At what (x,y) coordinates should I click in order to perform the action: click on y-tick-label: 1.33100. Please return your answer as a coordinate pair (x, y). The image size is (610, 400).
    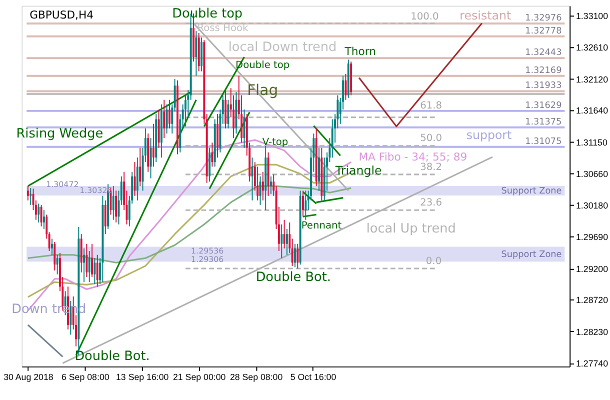
    Looking at the image, I should click on (592, 15).